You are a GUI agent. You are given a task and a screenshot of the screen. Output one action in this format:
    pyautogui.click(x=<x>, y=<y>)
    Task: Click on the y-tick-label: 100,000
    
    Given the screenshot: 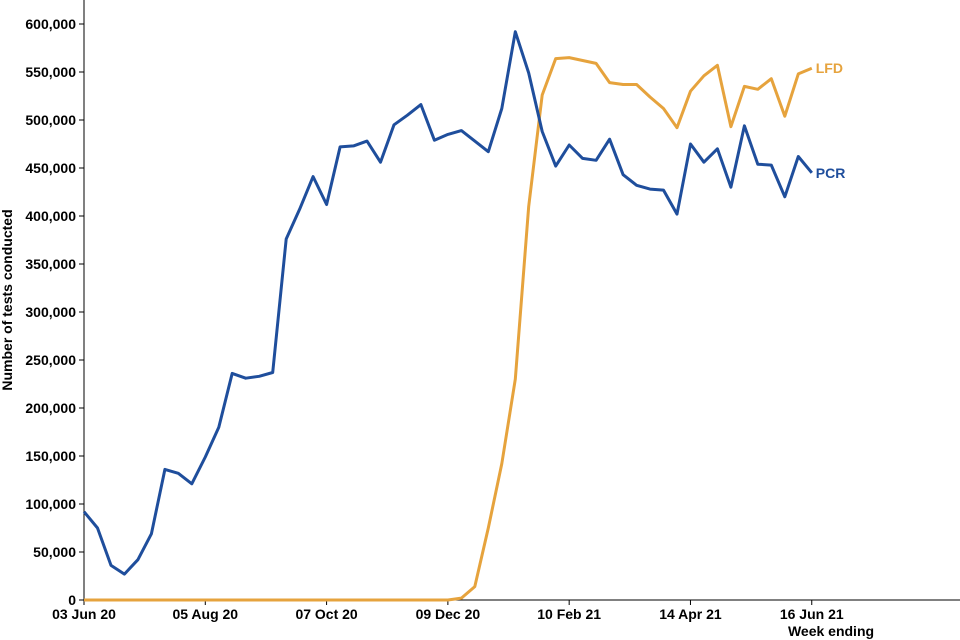 What is the action you would take?
    pyautogui.click(x=50, y=504)
    